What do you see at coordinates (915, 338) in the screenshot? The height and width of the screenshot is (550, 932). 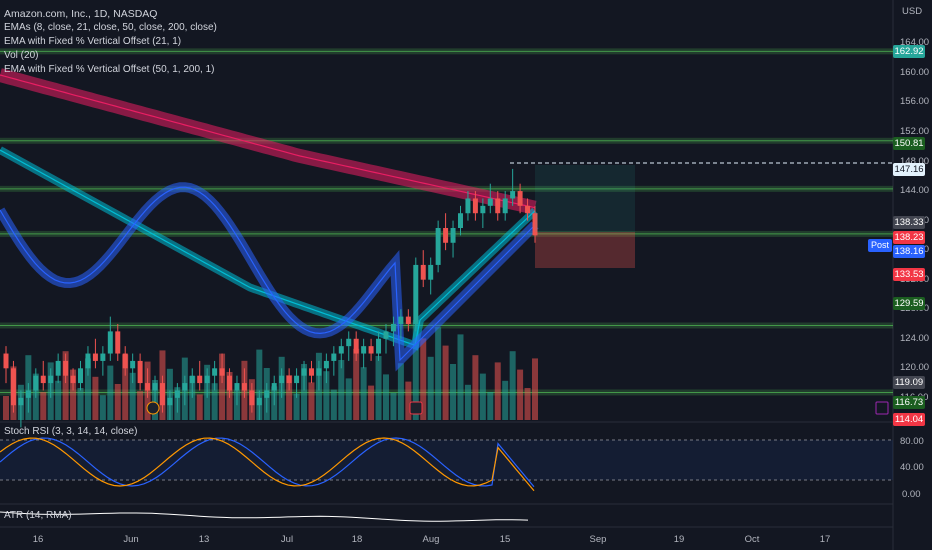 I see `price-tick-10: 124.00` at bounding box center [915, 338].